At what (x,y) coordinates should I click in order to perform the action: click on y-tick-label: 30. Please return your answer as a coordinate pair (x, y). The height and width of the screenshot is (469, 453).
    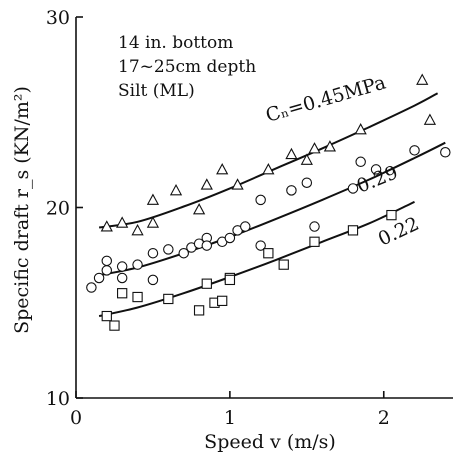
    Looking at the image, I should click on (58, 18).